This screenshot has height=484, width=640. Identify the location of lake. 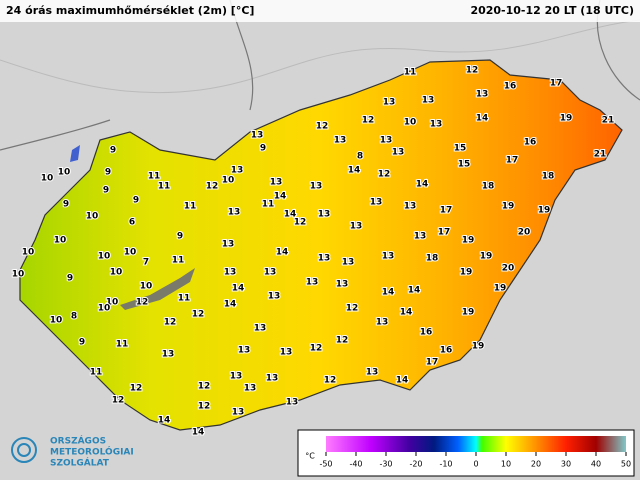
(75, 153).